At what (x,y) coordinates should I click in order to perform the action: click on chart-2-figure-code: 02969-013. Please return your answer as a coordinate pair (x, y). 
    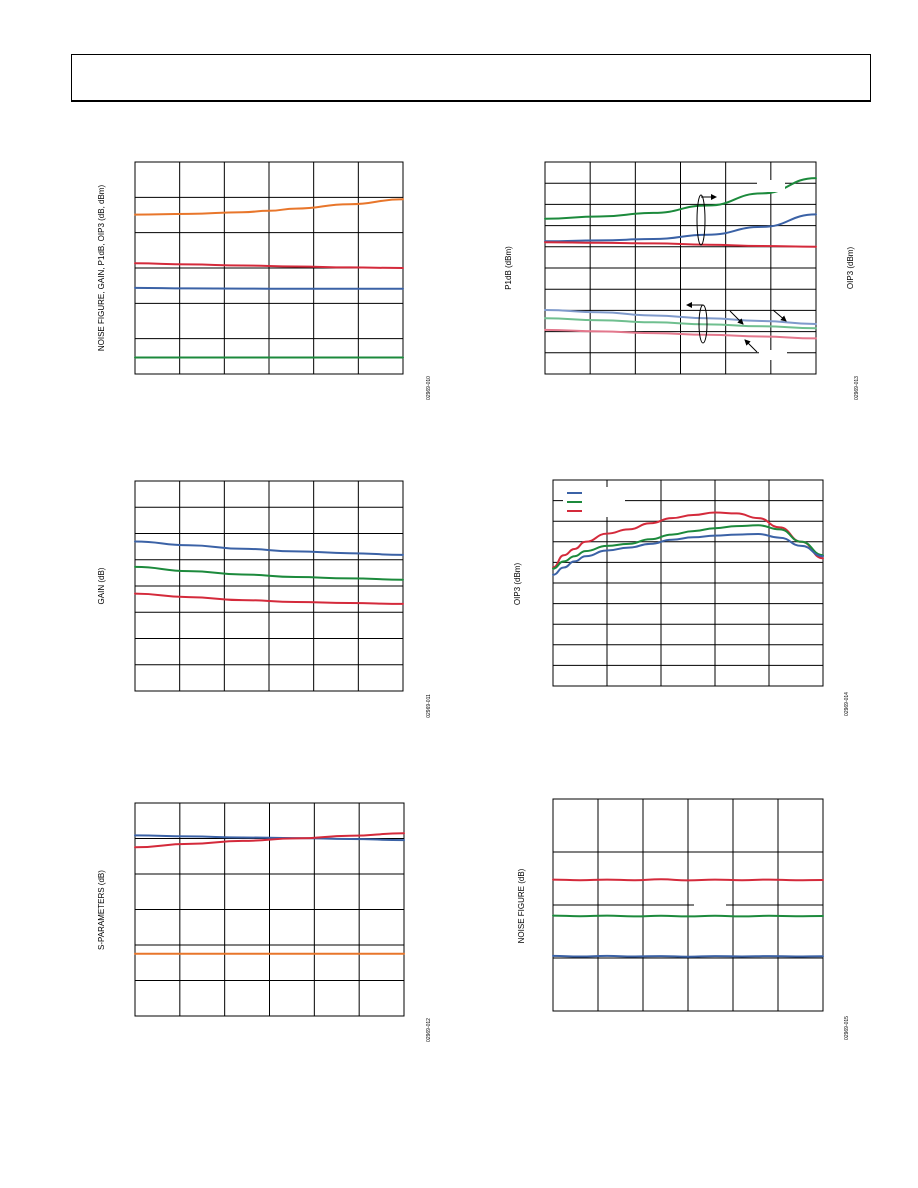
    Looking at the image, I should click on (857, 388).